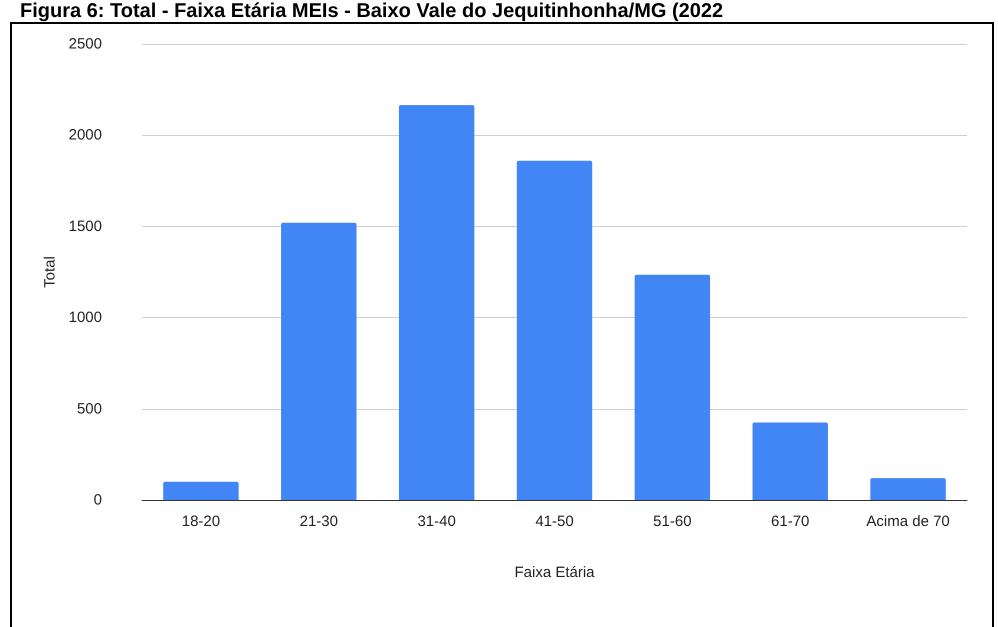 Image resolution: width=998 pixels, height=627 pixels. What do you see at coordinates (85, 317) in the screenshot?
I see `y-tick-label: 1000` at bounding box center [85, 317].